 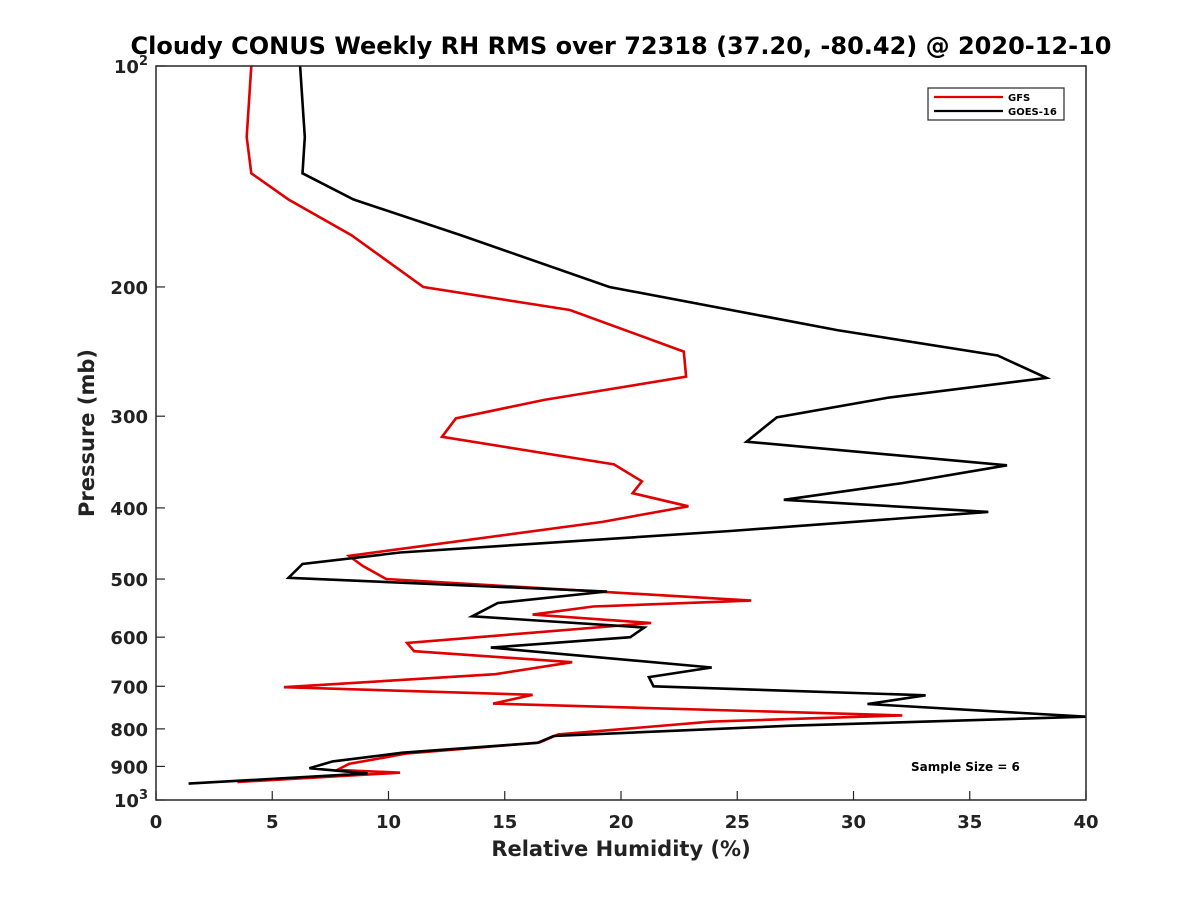 What do you see at coordinates (156, 822) in the screenshot?
I see `x-tick-label: 0` at bounding box center [156, 822].